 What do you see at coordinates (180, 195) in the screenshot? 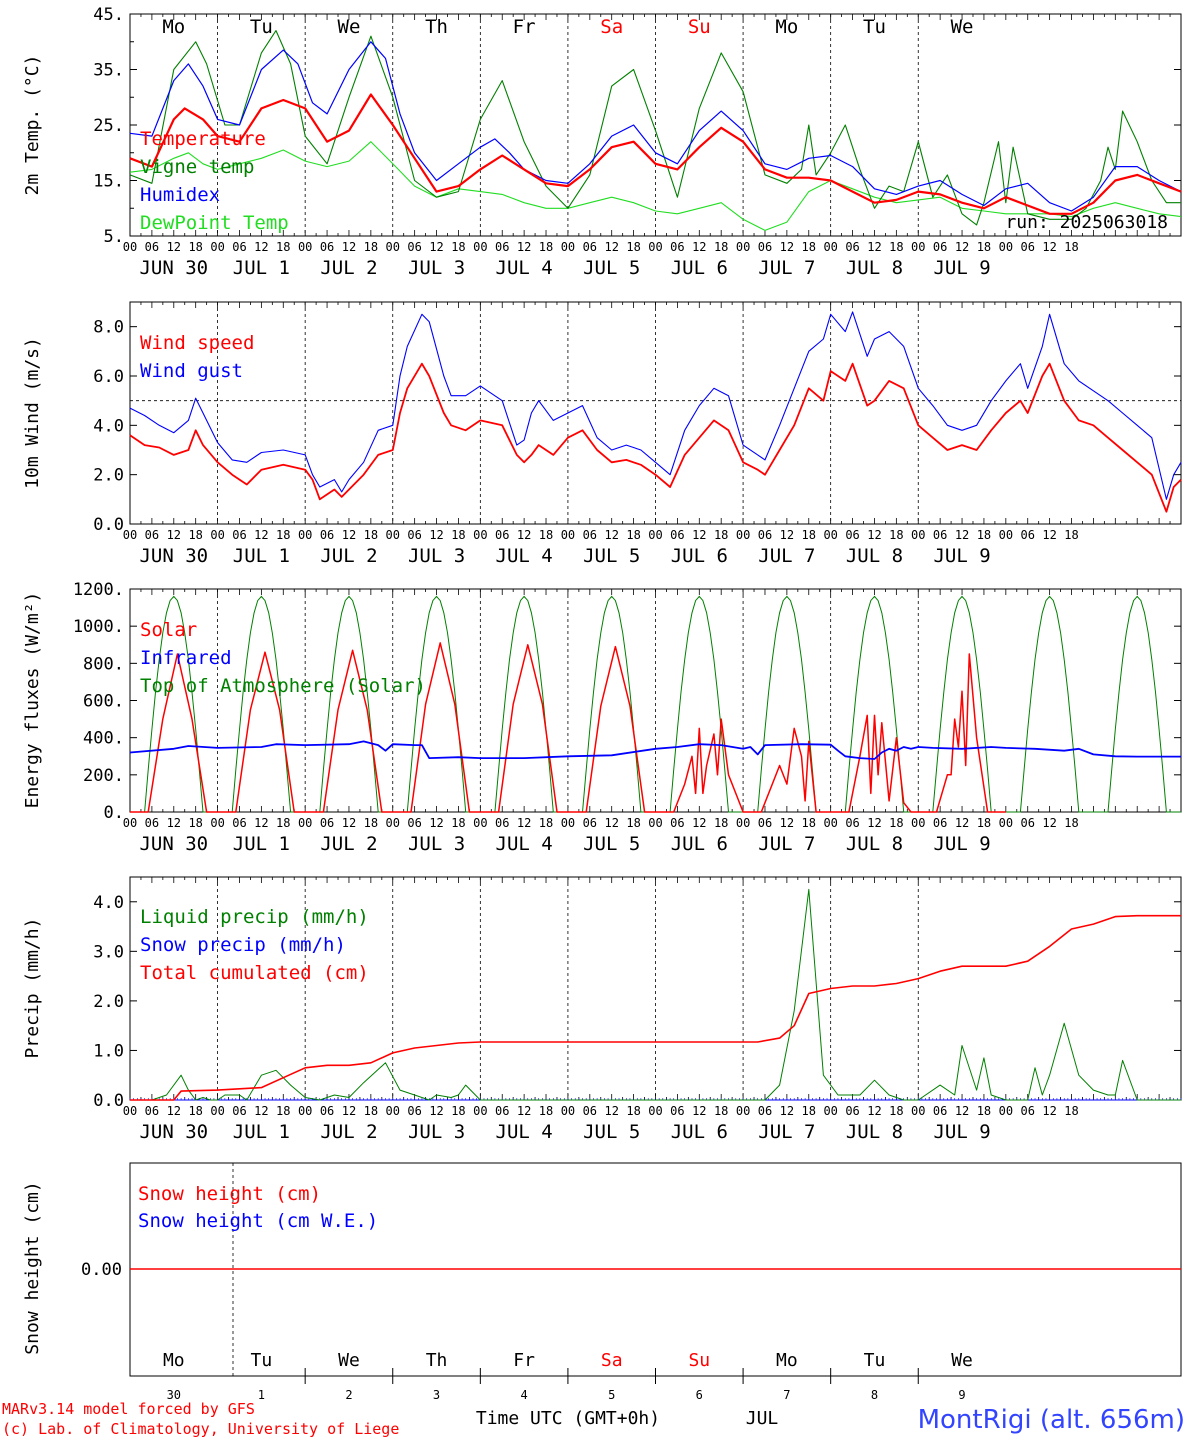
I see `legend-entry: Humidex` at bounding box center [180, 195].